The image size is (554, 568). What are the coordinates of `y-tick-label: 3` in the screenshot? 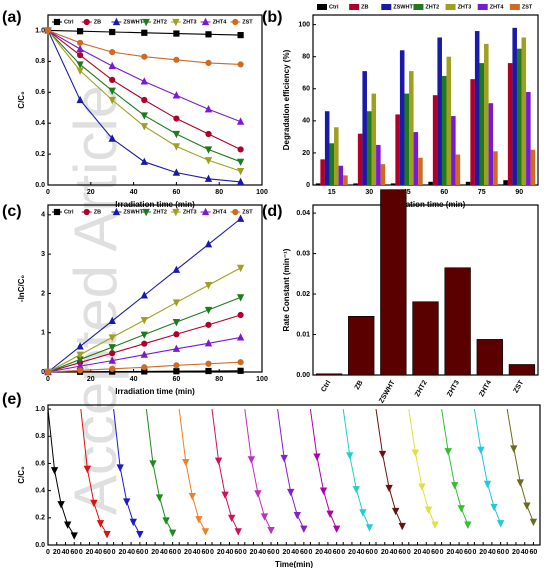 It's located at (43, 254).